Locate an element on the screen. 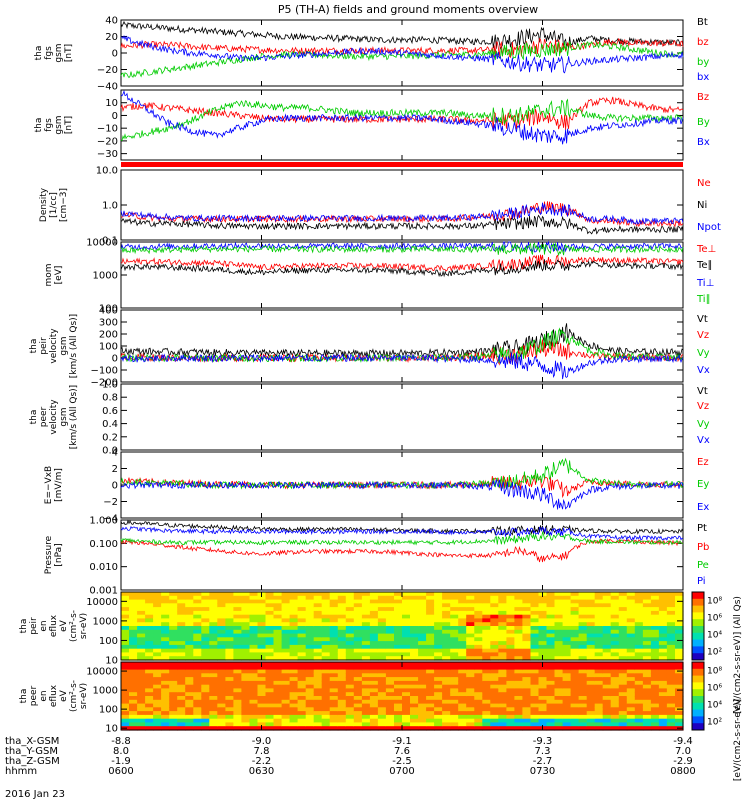 The width and height of the screenshot is (750, 800). colorbar-swatch is located at coordinates (698, 643).